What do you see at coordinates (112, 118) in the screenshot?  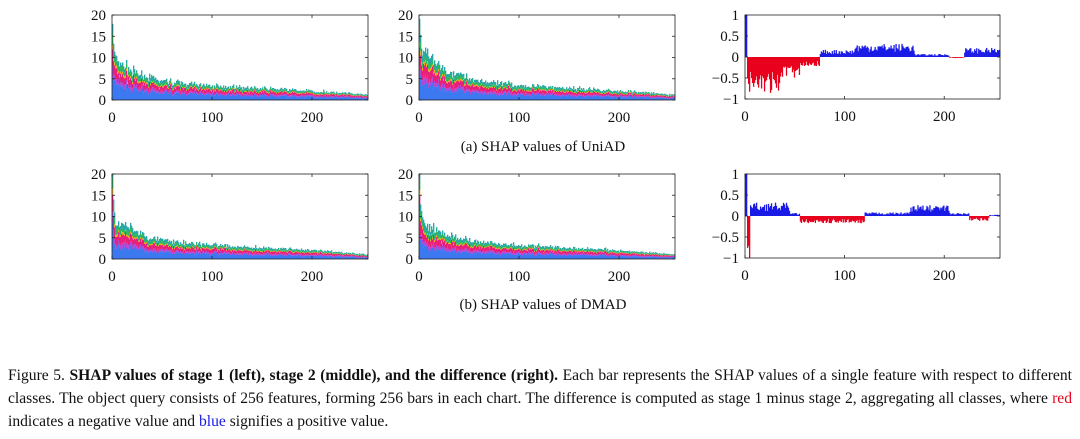 I see `x-tick-label: 0` at bounding box center [112, 118].